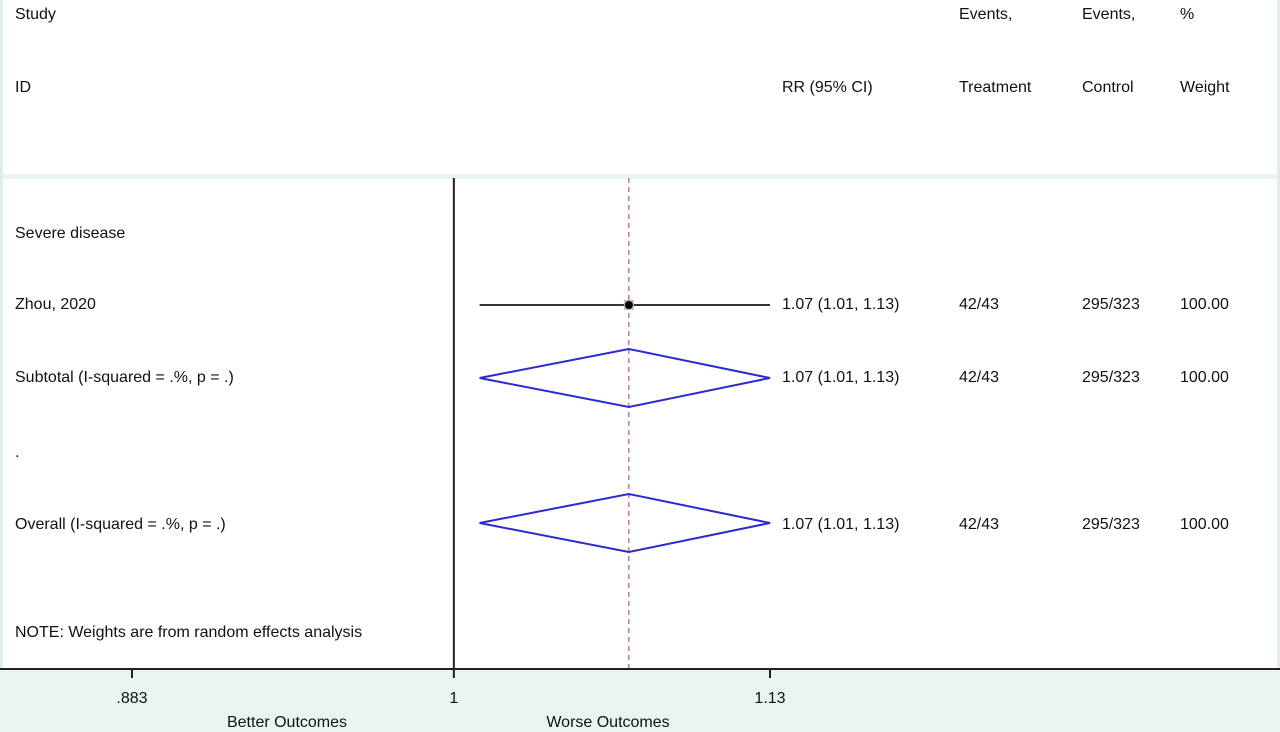 The image size is (1280, 732). What do you see at coordinates (1278, 334) in the screenshot?
I see `right-border` at bounding box center [1278, 334].